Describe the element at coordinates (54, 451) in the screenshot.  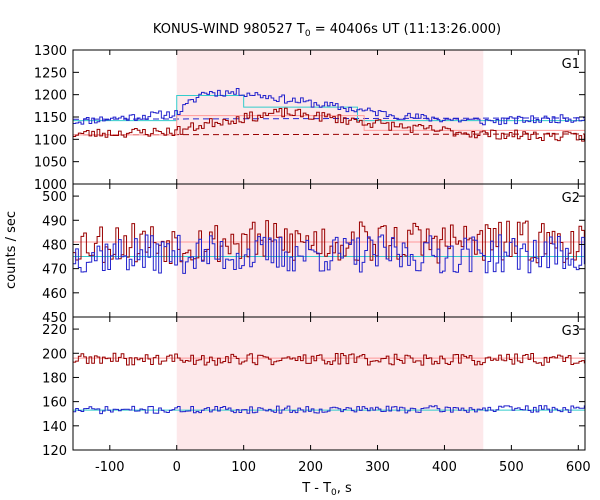
I see `y-tick-label: 120` at that location.